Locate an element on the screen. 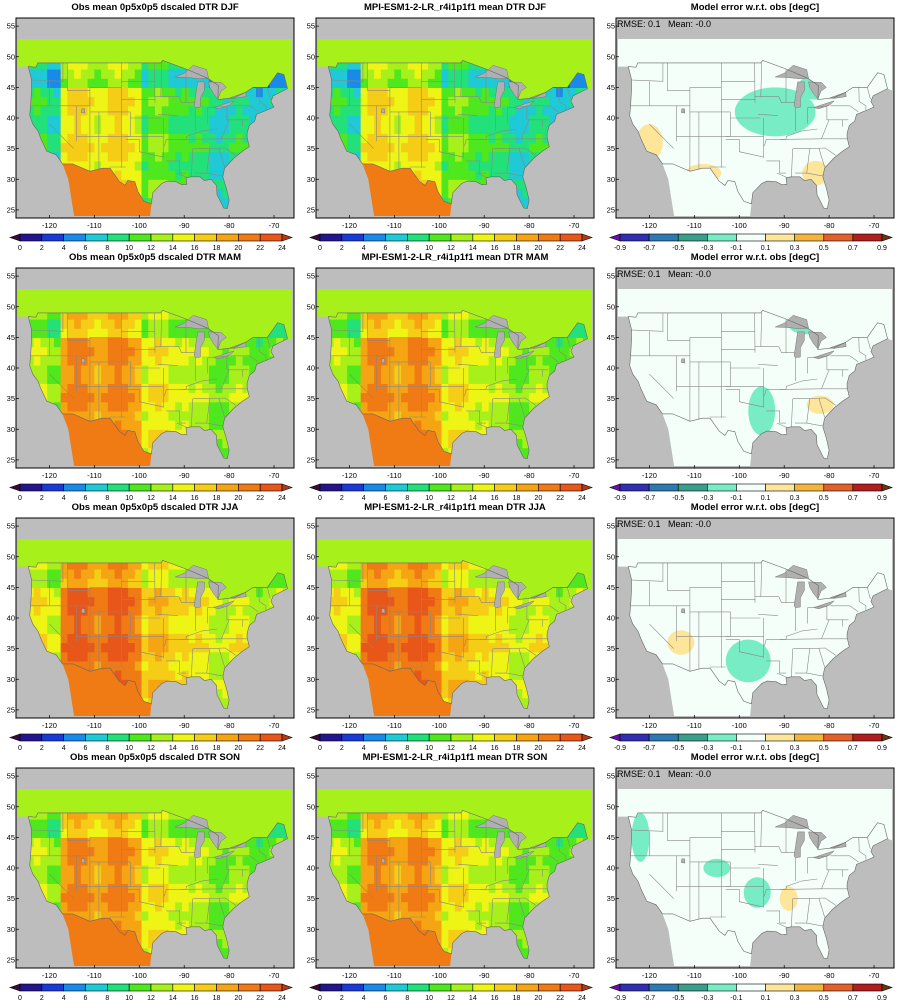 The image size is (900, 1000). mexico-field is located at coordinates (107, 439).